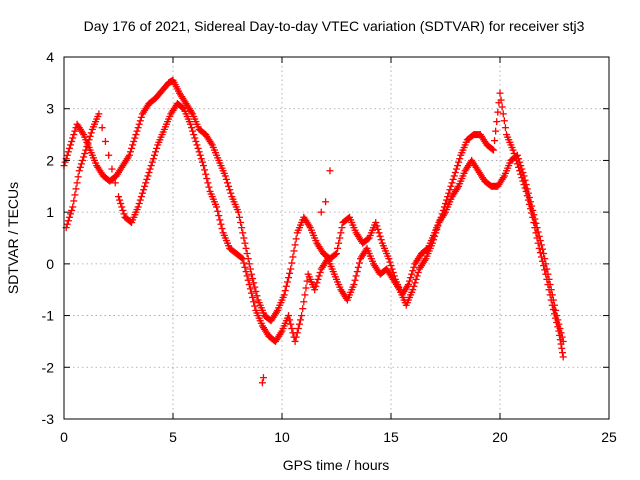 The width and height of the screenshot is (640, 480). What do you see at coordinates (391, 437) in the screenshot?
I see `x-tick-label: 15` at bounding box center [391, 437].